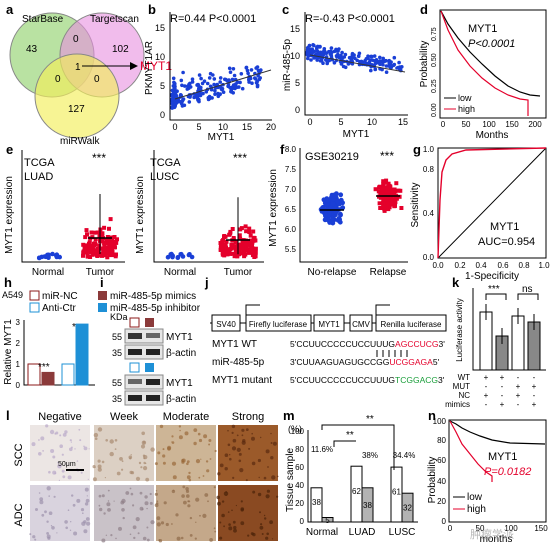 This screenshot has width=550, height=545. I want to click on legend-label: miR-485-5p inhibitor, so click(155, 308).